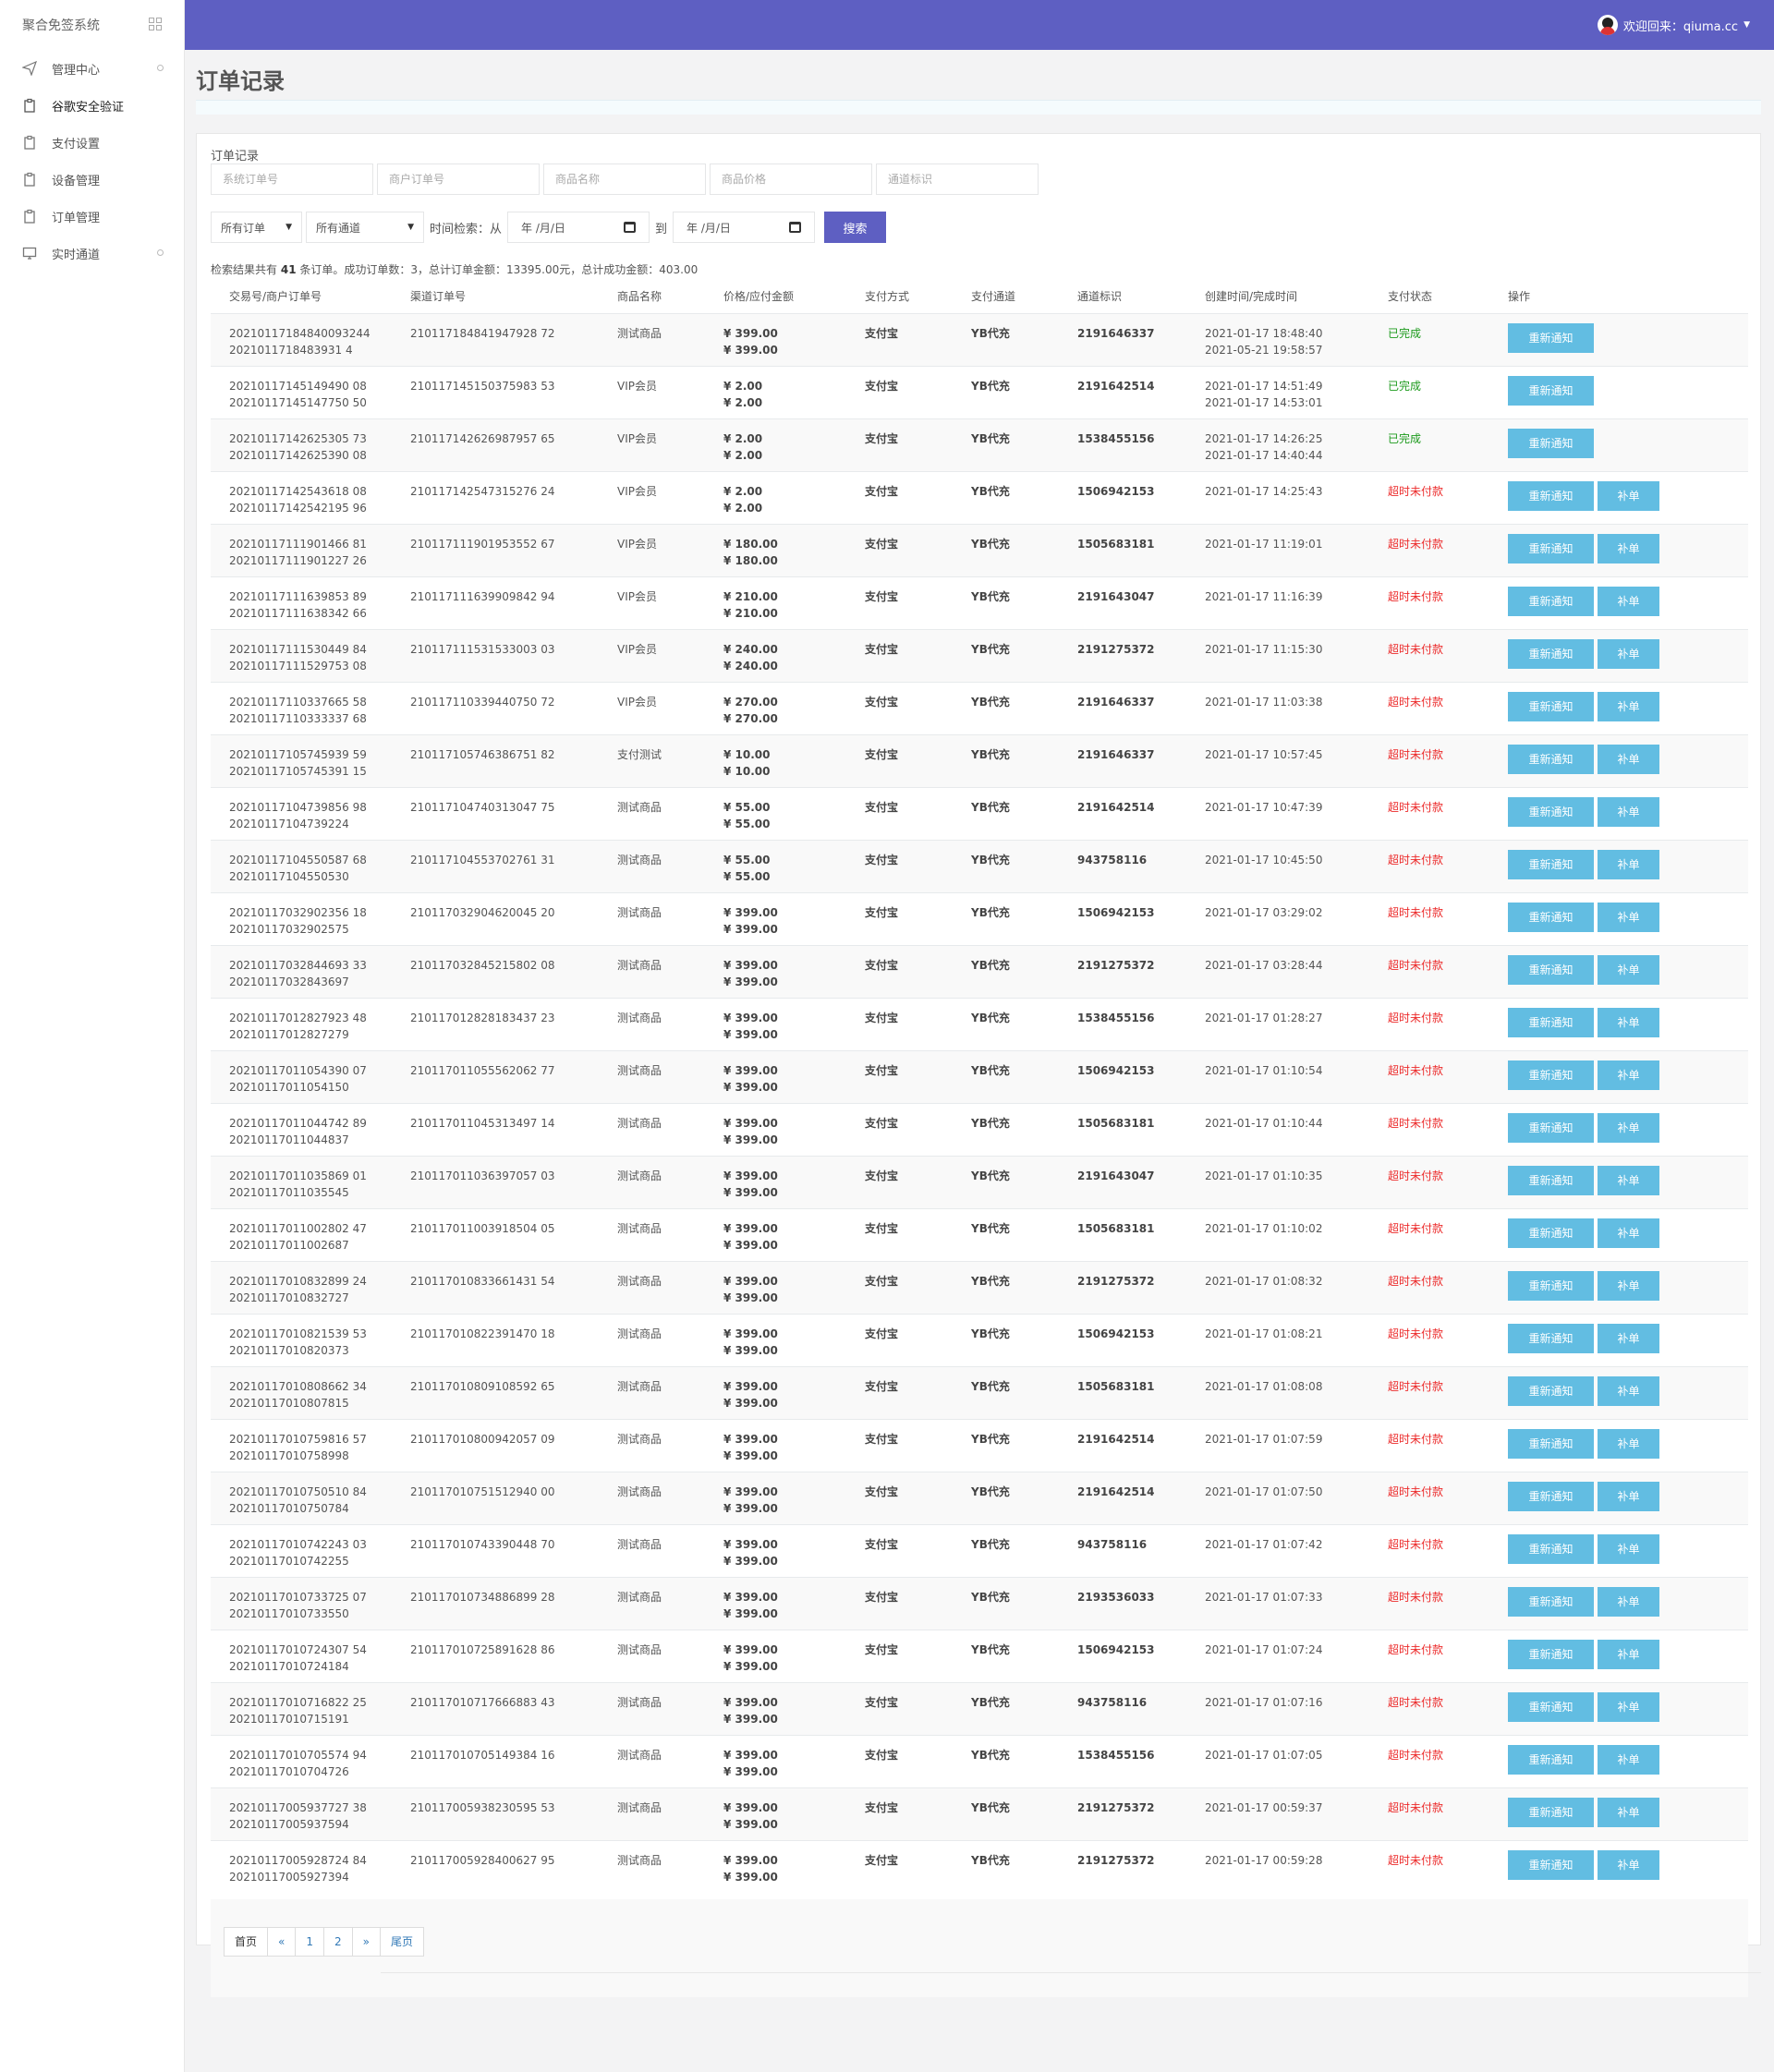  What do you see at coordinates (92, 179) in the screenshot?
I see `sidebar-item-device-management: 设备管理` at bounding box center [92, 179].